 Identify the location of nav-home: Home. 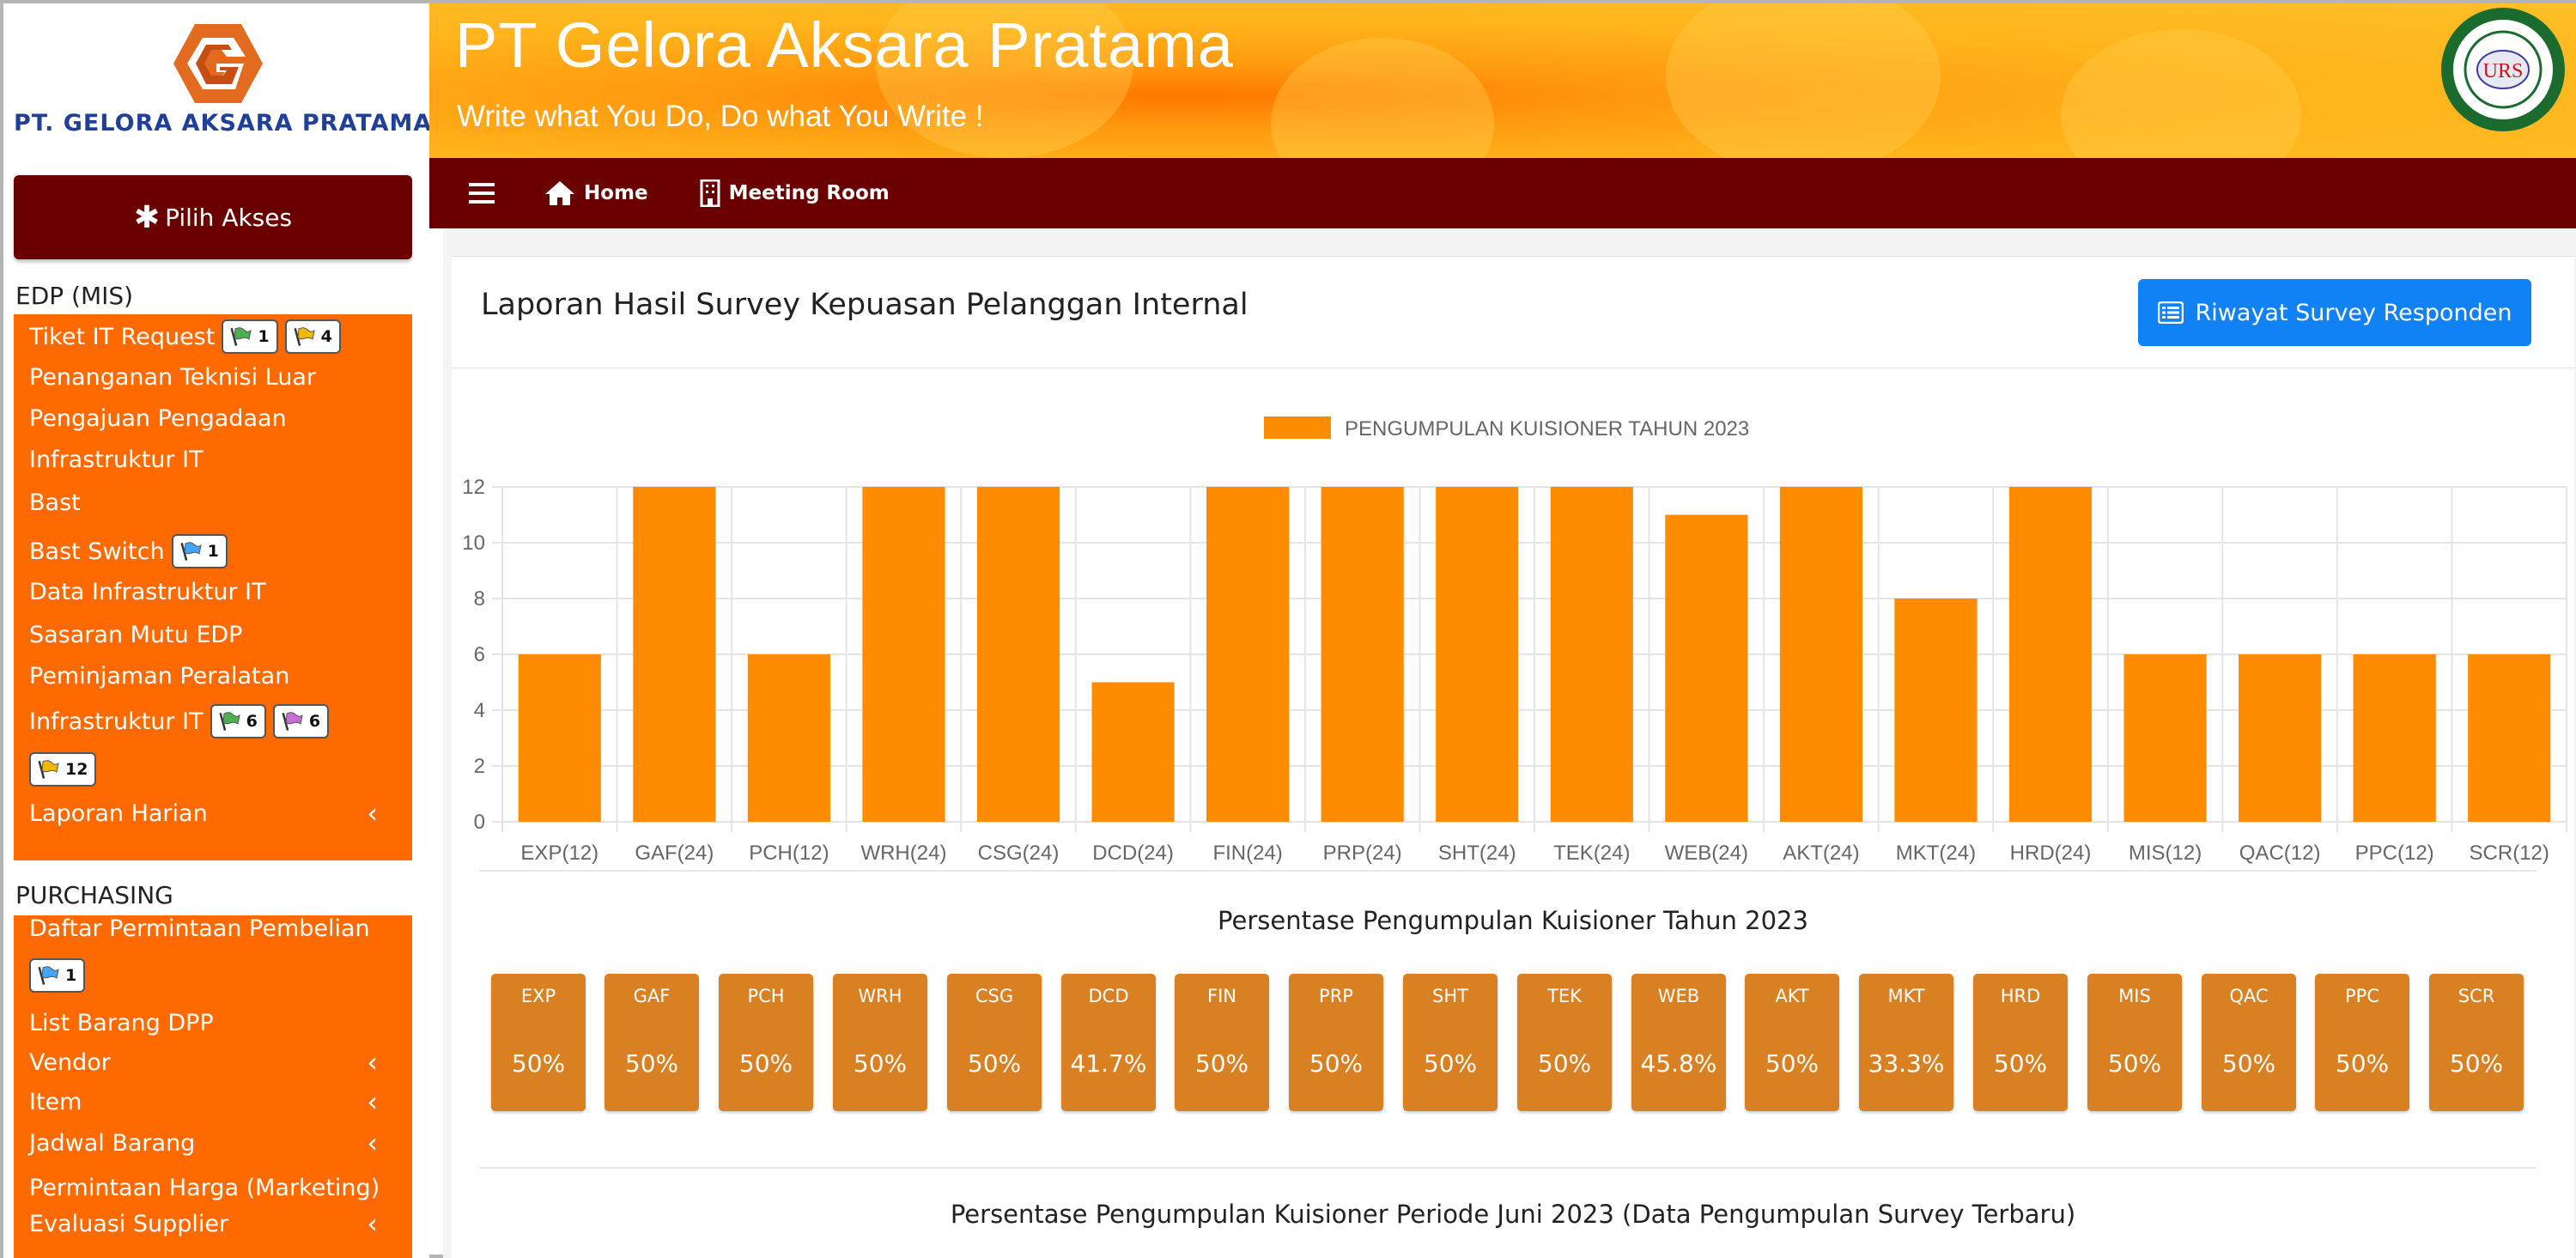
(596, 193).